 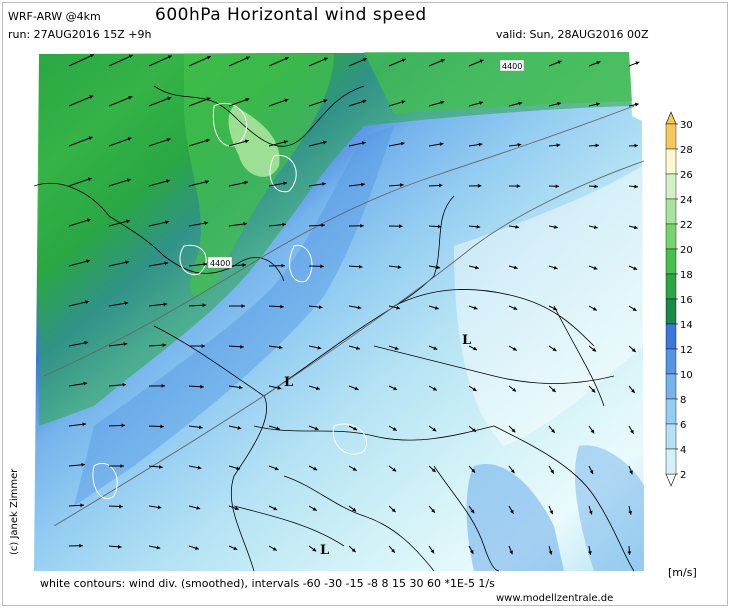 I want to click on low-pressure-label: L, so click(x=324, y=550).